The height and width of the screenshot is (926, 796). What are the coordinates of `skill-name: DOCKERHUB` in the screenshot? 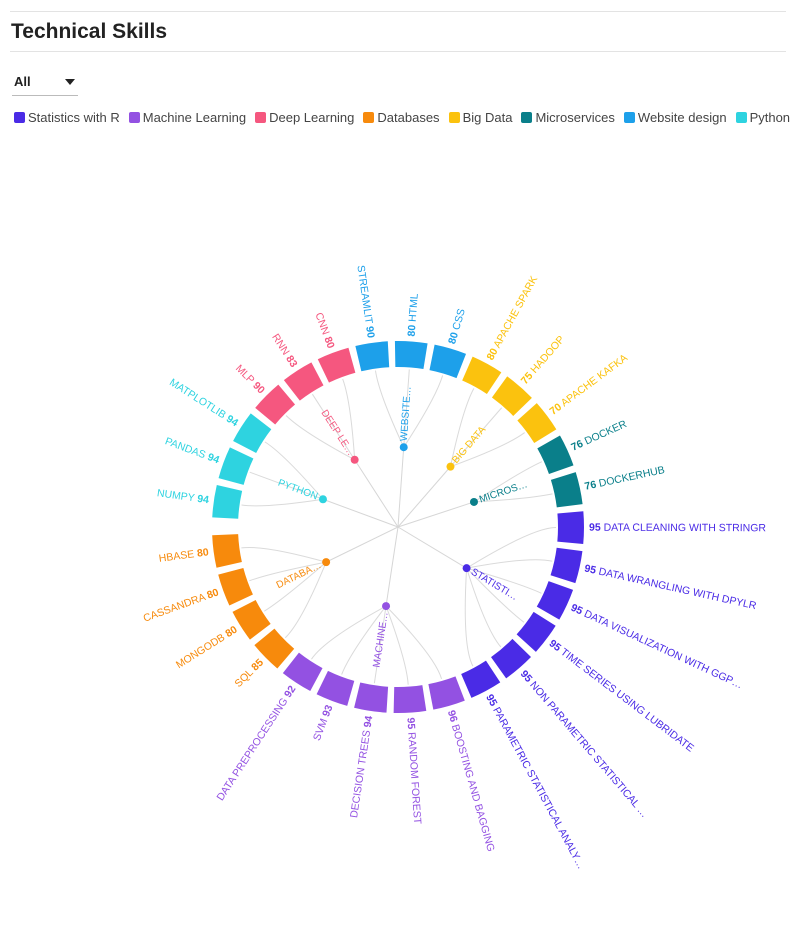 It's located at (632, 477).